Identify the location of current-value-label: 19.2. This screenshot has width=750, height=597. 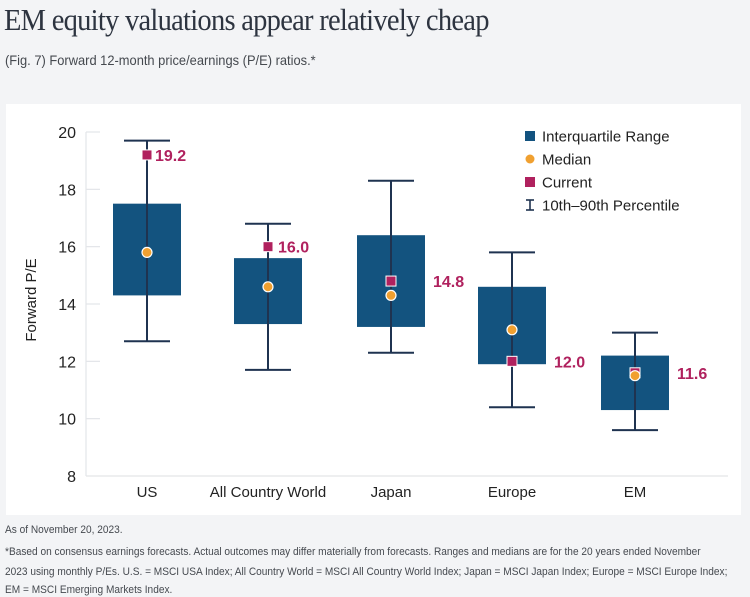
(170, 156).